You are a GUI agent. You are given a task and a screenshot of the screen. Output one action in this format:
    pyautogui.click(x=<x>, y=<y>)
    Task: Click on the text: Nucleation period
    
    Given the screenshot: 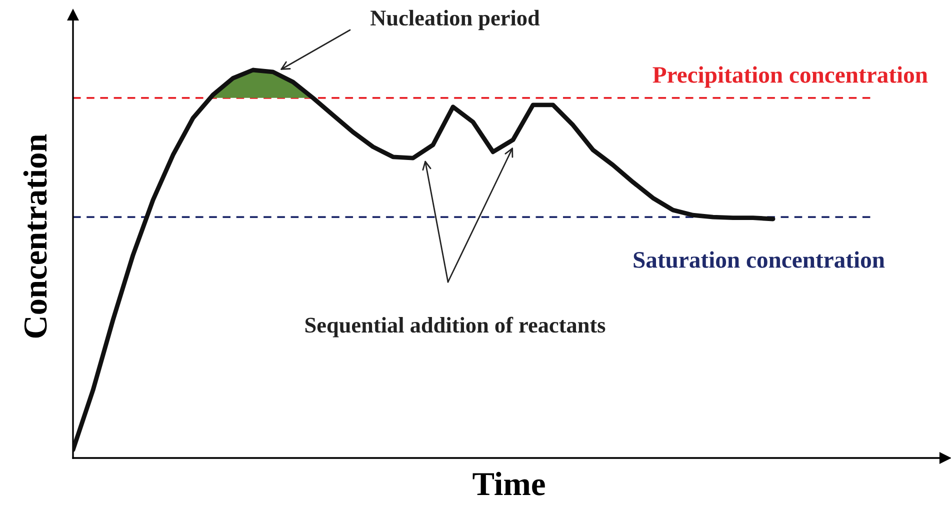 What is the action you would take?
    pyautogui.click(x=455, y=20)
    